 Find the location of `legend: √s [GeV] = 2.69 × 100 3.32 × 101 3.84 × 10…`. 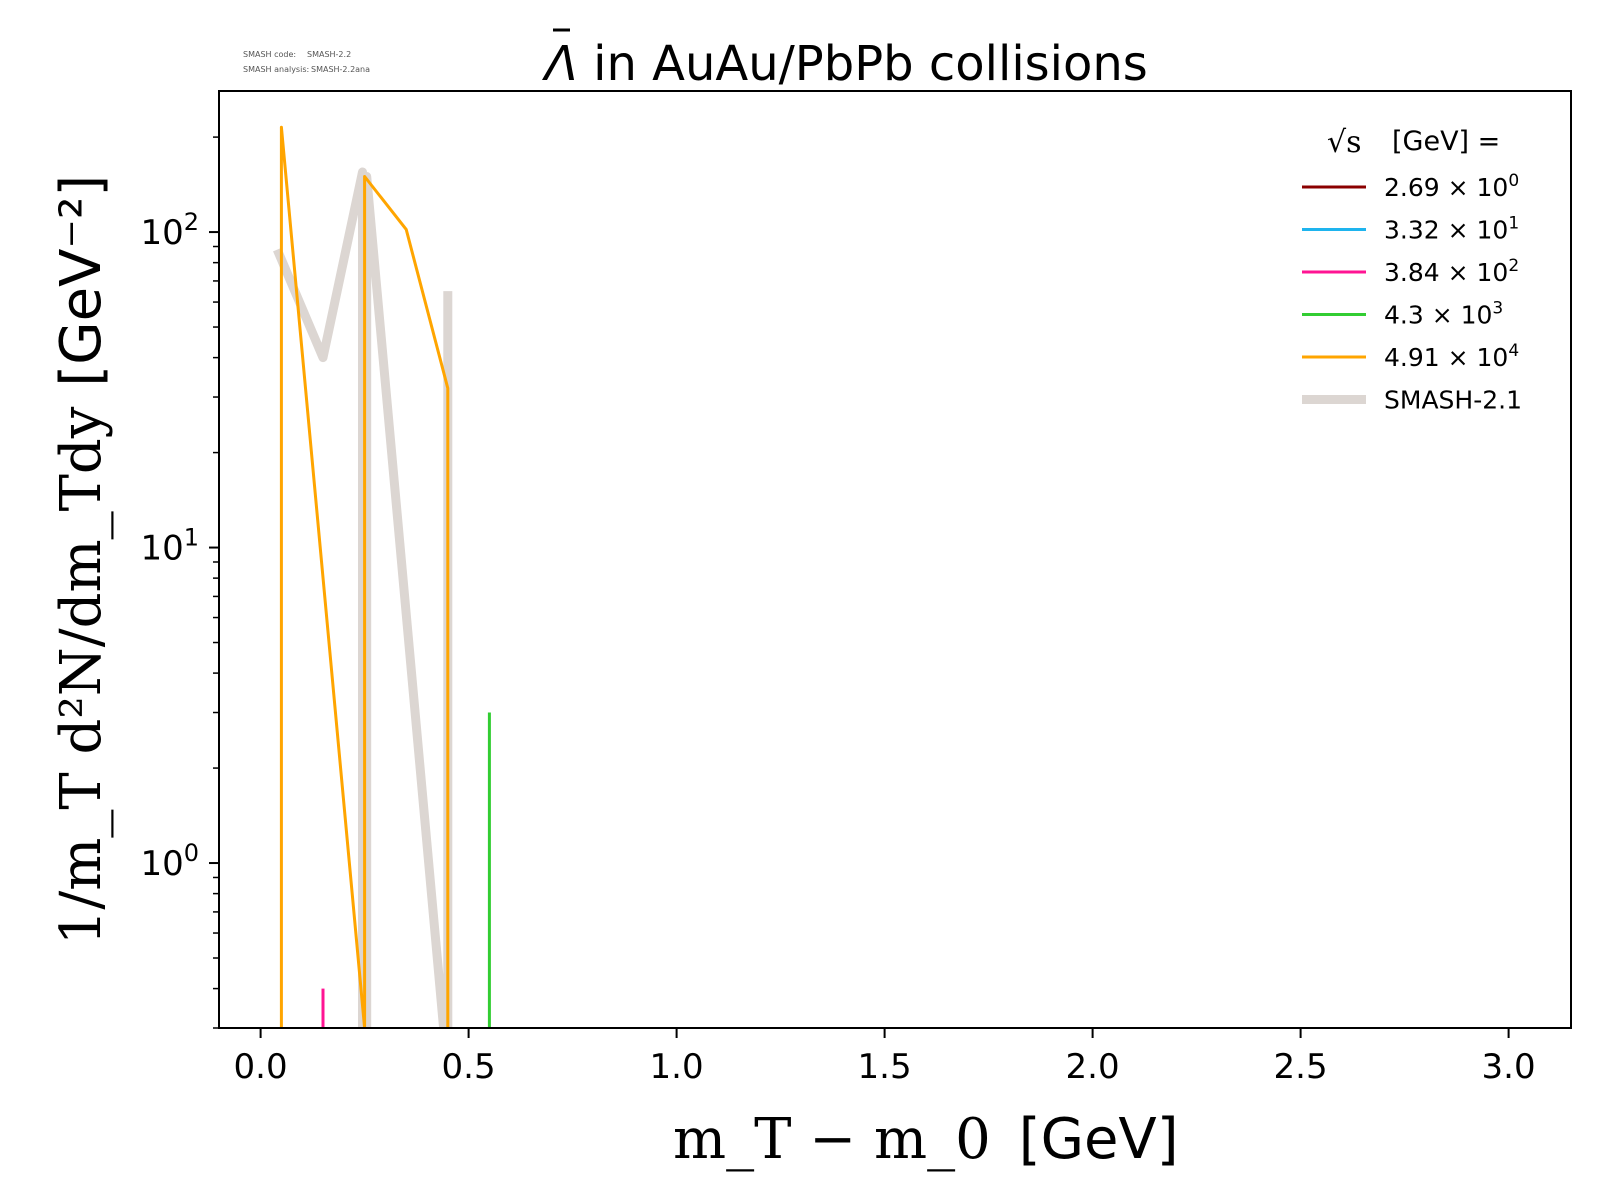

legend: √s [GeV] = 2.69 × 100 3.32 × 101 3.84 × 10… is located at coordinates (1412, 270).